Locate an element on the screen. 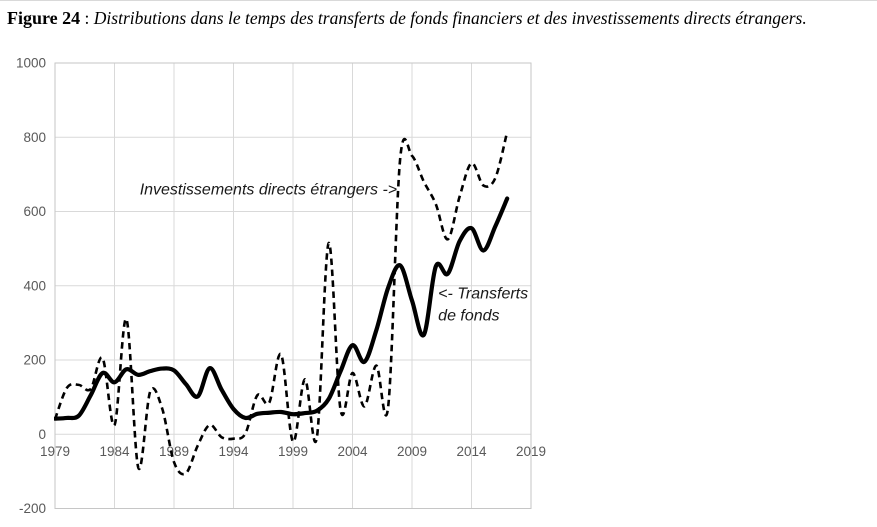 The height and width of the screenshot is (527, 877). x-tick-label-1984: 1984 is located at coordinates (114, 451).